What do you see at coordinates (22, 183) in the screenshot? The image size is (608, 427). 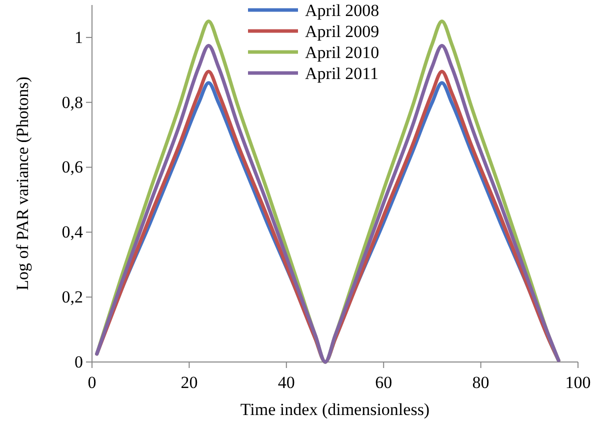 I see `y-axis-title: Log of PAR variance (Photons)` at bounding box center [22, 183].